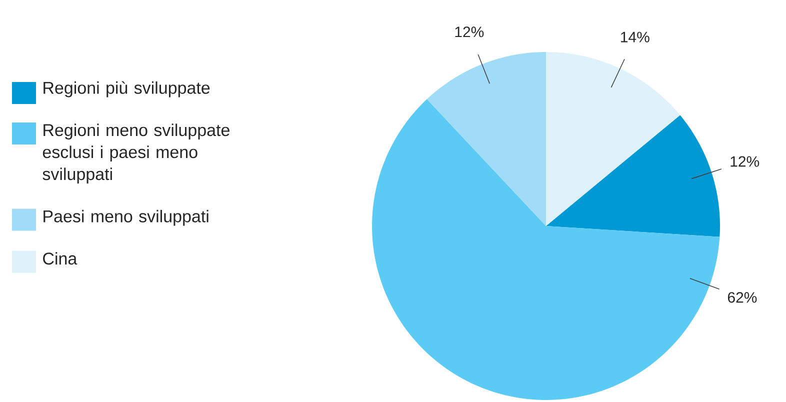  I want to click on legend-label: Regioni meno sviluppate esclusi i paesi meno sviluppati, so click(136, 154).